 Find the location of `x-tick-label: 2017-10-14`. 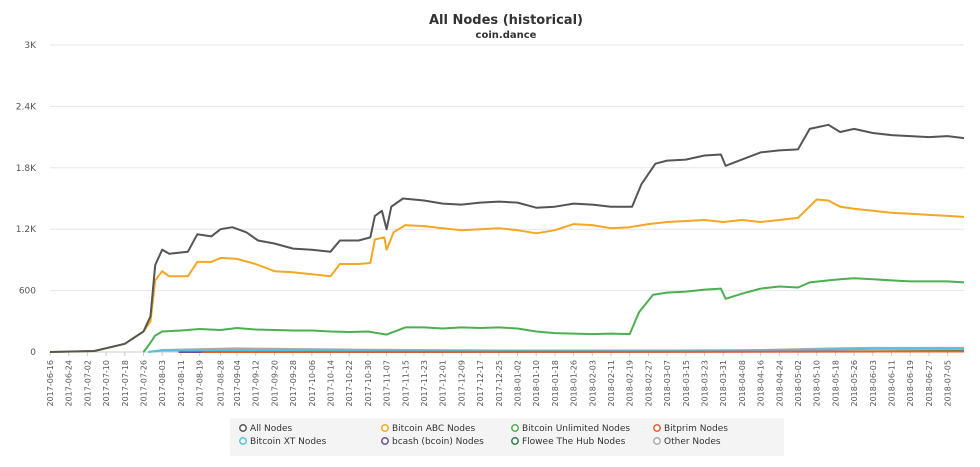

x-tick-label: 2017-10-14 is located at coordinates (331, 383).